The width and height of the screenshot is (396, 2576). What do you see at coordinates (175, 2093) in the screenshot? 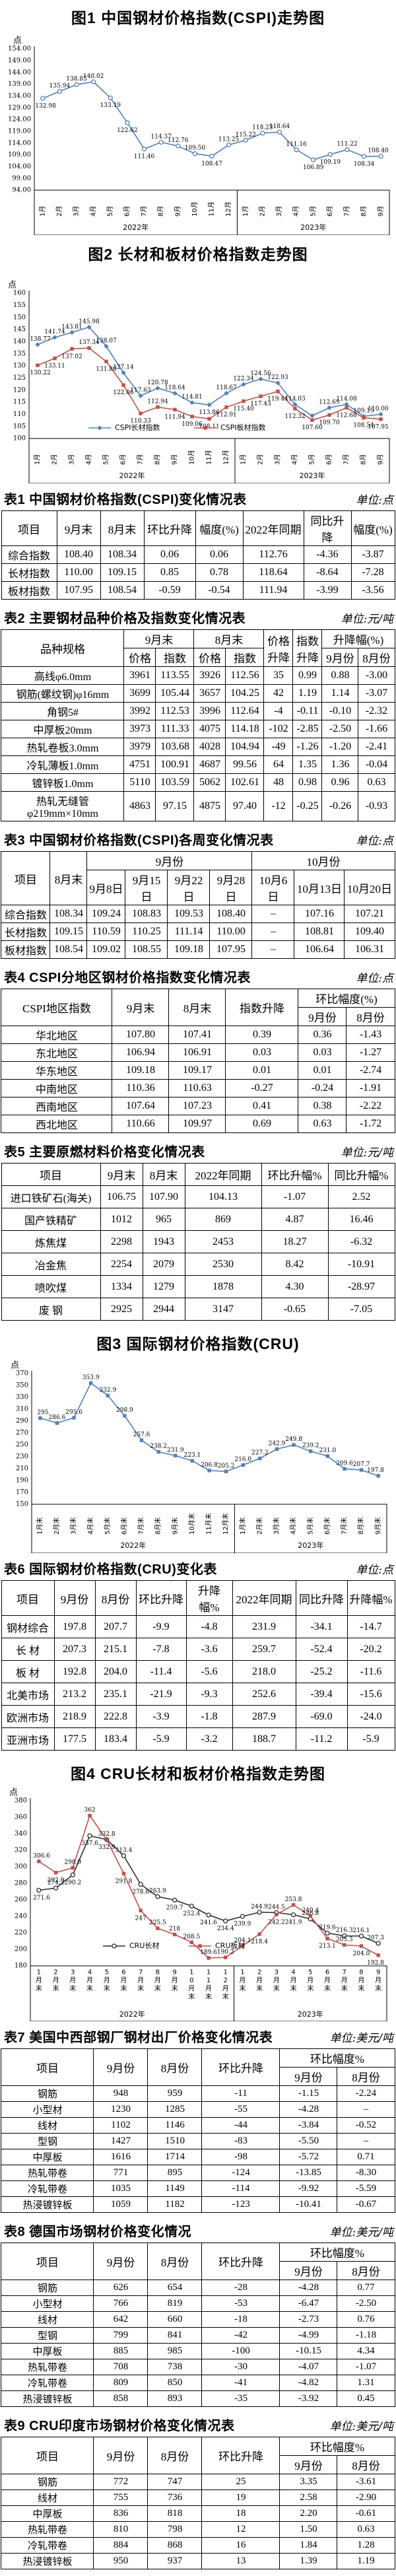
I see `value-cell: 959` at bounding box center [175, 2093].